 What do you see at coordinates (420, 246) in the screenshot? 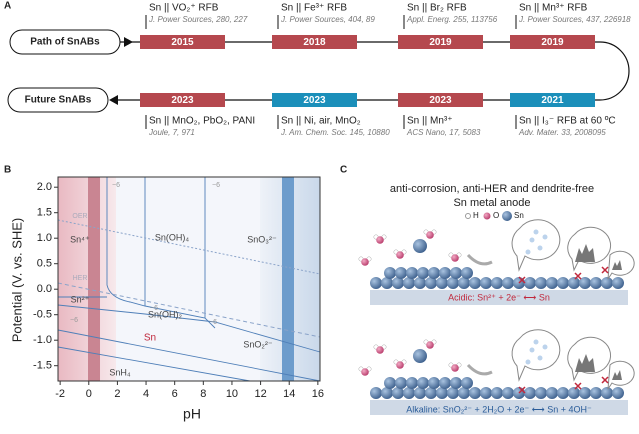
I see `sn-ion` at bounding box center [420, 246].